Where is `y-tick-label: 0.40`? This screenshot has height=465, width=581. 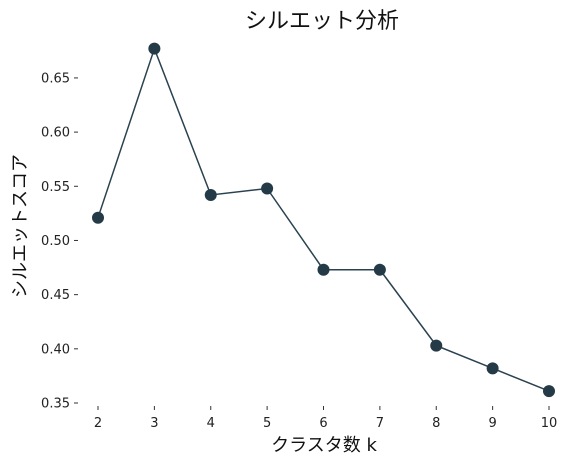 y-tick-label: 0.40 is located at coordinates (55, 349).